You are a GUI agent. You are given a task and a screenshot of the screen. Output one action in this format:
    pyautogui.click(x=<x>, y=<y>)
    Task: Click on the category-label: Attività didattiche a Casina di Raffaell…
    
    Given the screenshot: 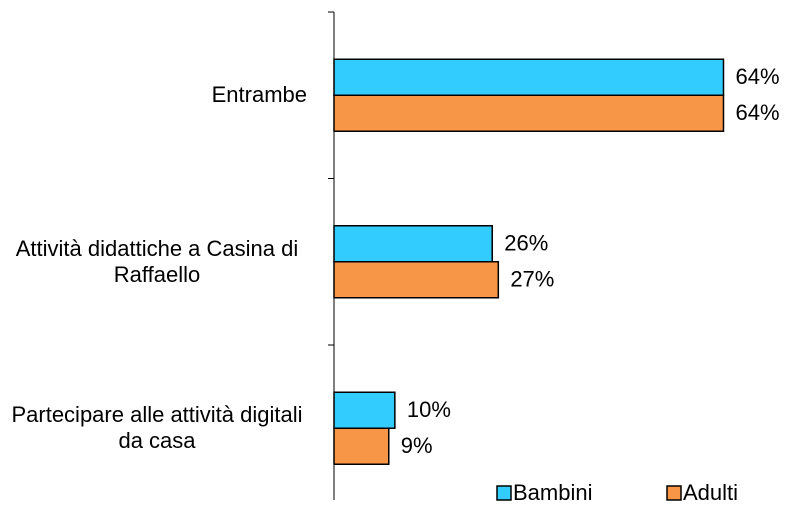 What is the action you would take?
    pyautogui.click(x=157, y=261)
    